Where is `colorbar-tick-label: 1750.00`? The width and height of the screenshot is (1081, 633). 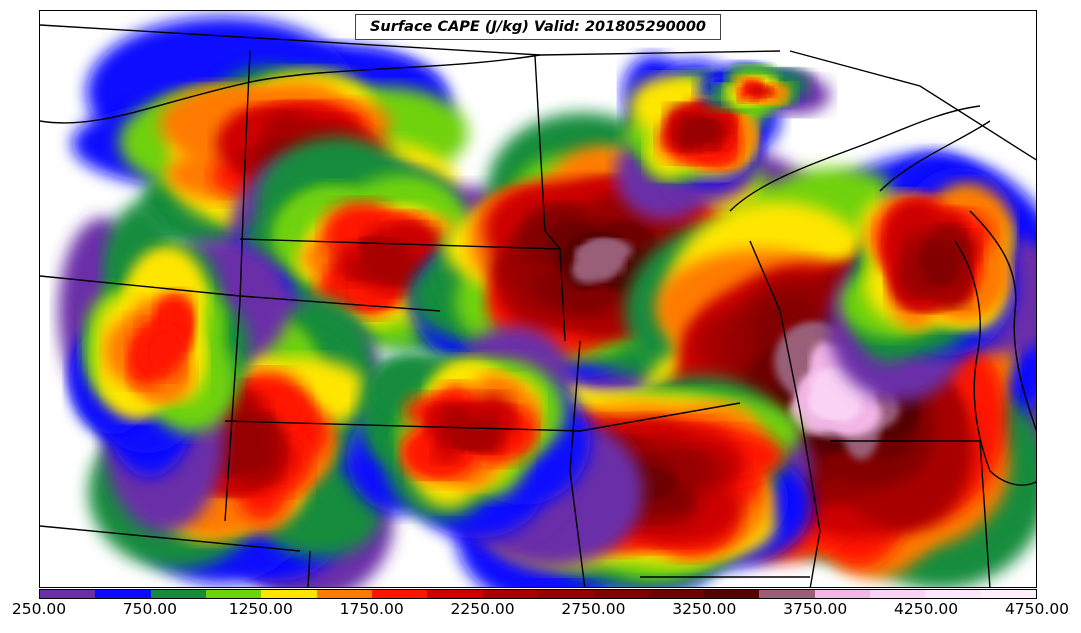
colorbar-tick-label: 1750.00 is located at coordinates (371, 609).